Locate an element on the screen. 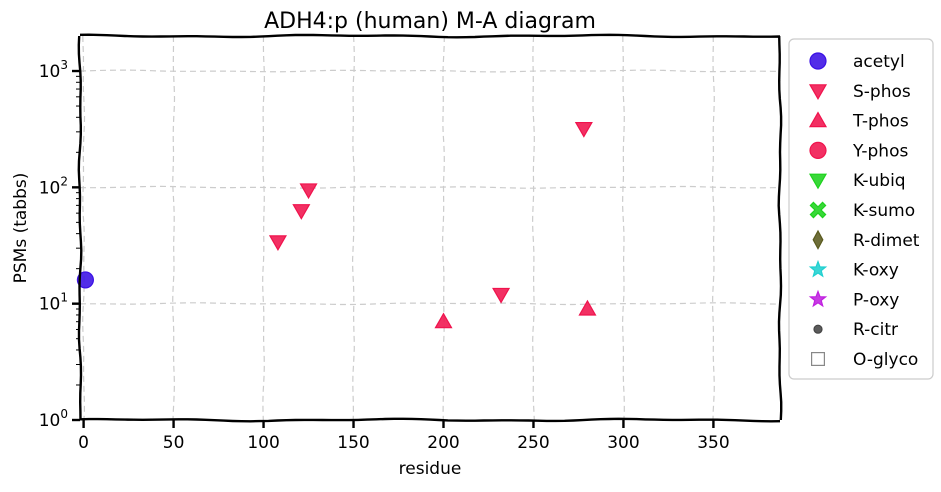 The width and height of the screenshot is (941, 492). legend-item: K-oxy is located at coordinates (853, 270).